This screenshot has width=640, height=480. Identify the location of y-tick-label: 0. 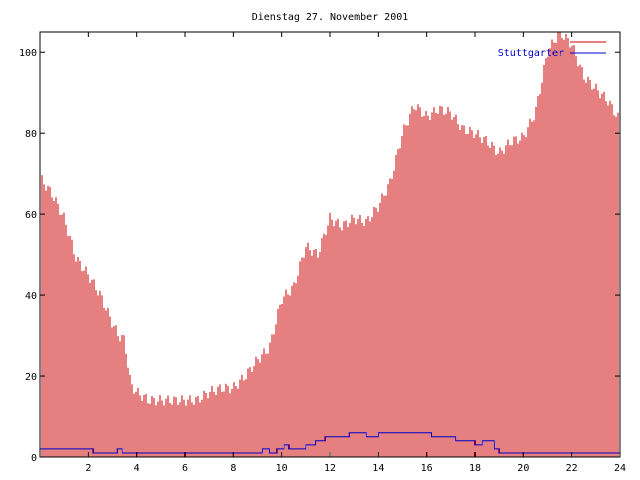
(34, 458).